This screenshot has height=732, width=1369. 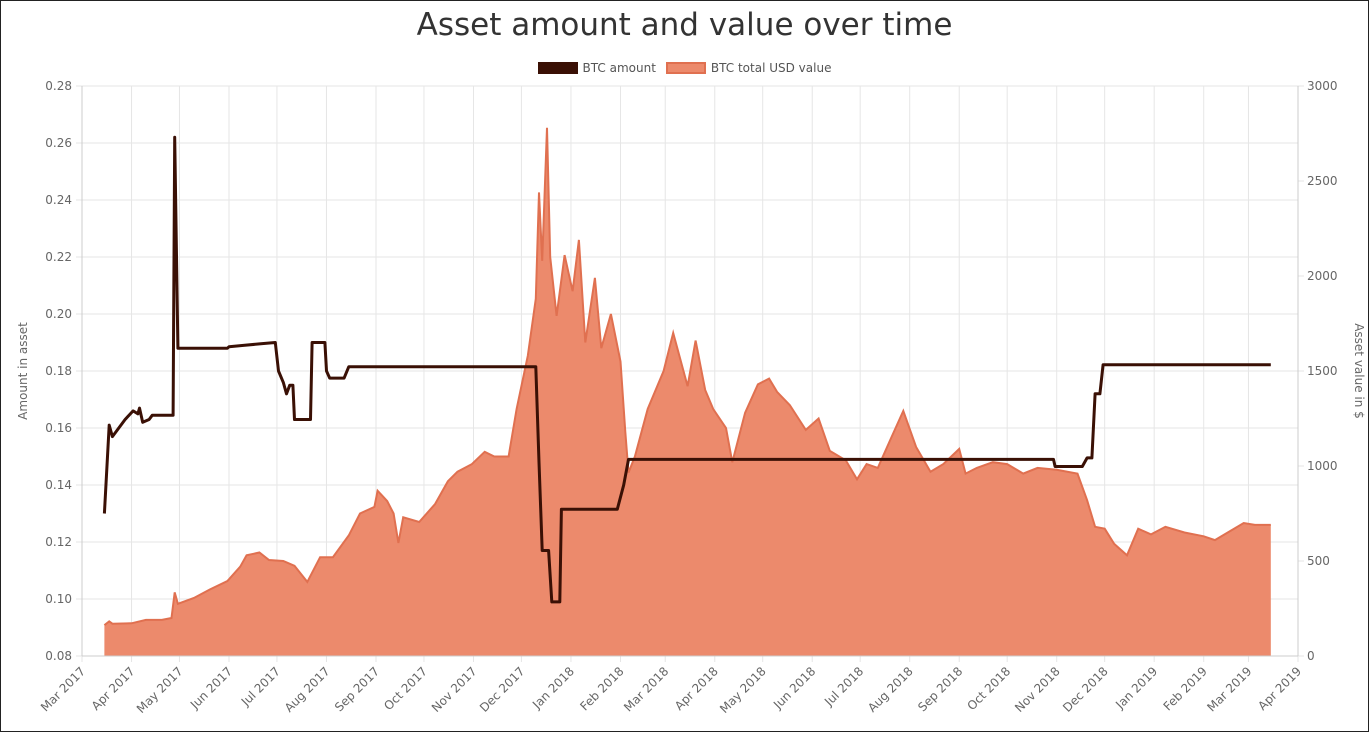 I want to click on legend: BTC amount BTC total USD value, so click(x=684, y=68).